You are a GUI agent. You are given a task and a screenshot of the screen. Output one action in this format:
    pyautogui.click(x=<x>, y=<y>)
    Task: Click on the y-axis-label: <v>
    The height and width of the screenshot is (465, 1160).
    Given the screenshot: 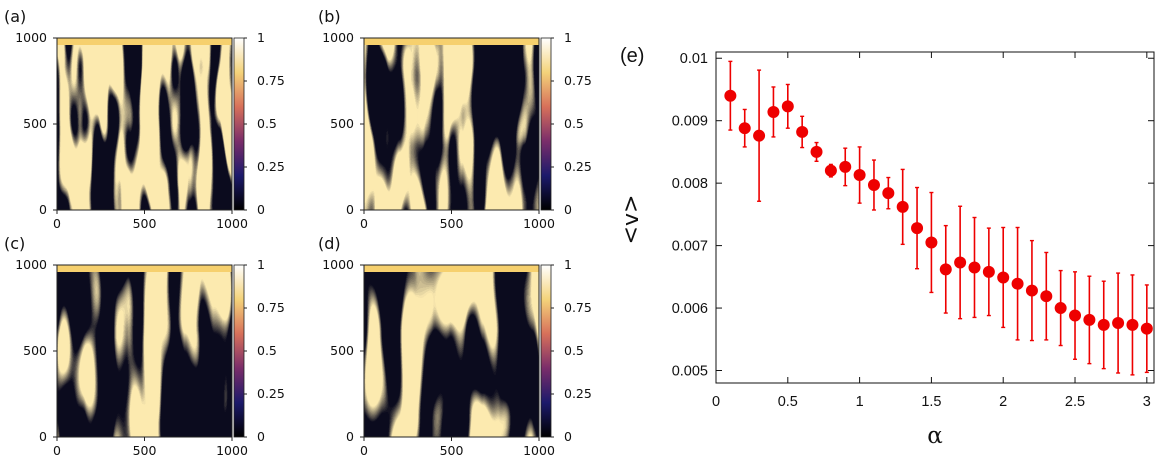 What is the action you would take?
    pyautogui.click(x=631, y=220)
    